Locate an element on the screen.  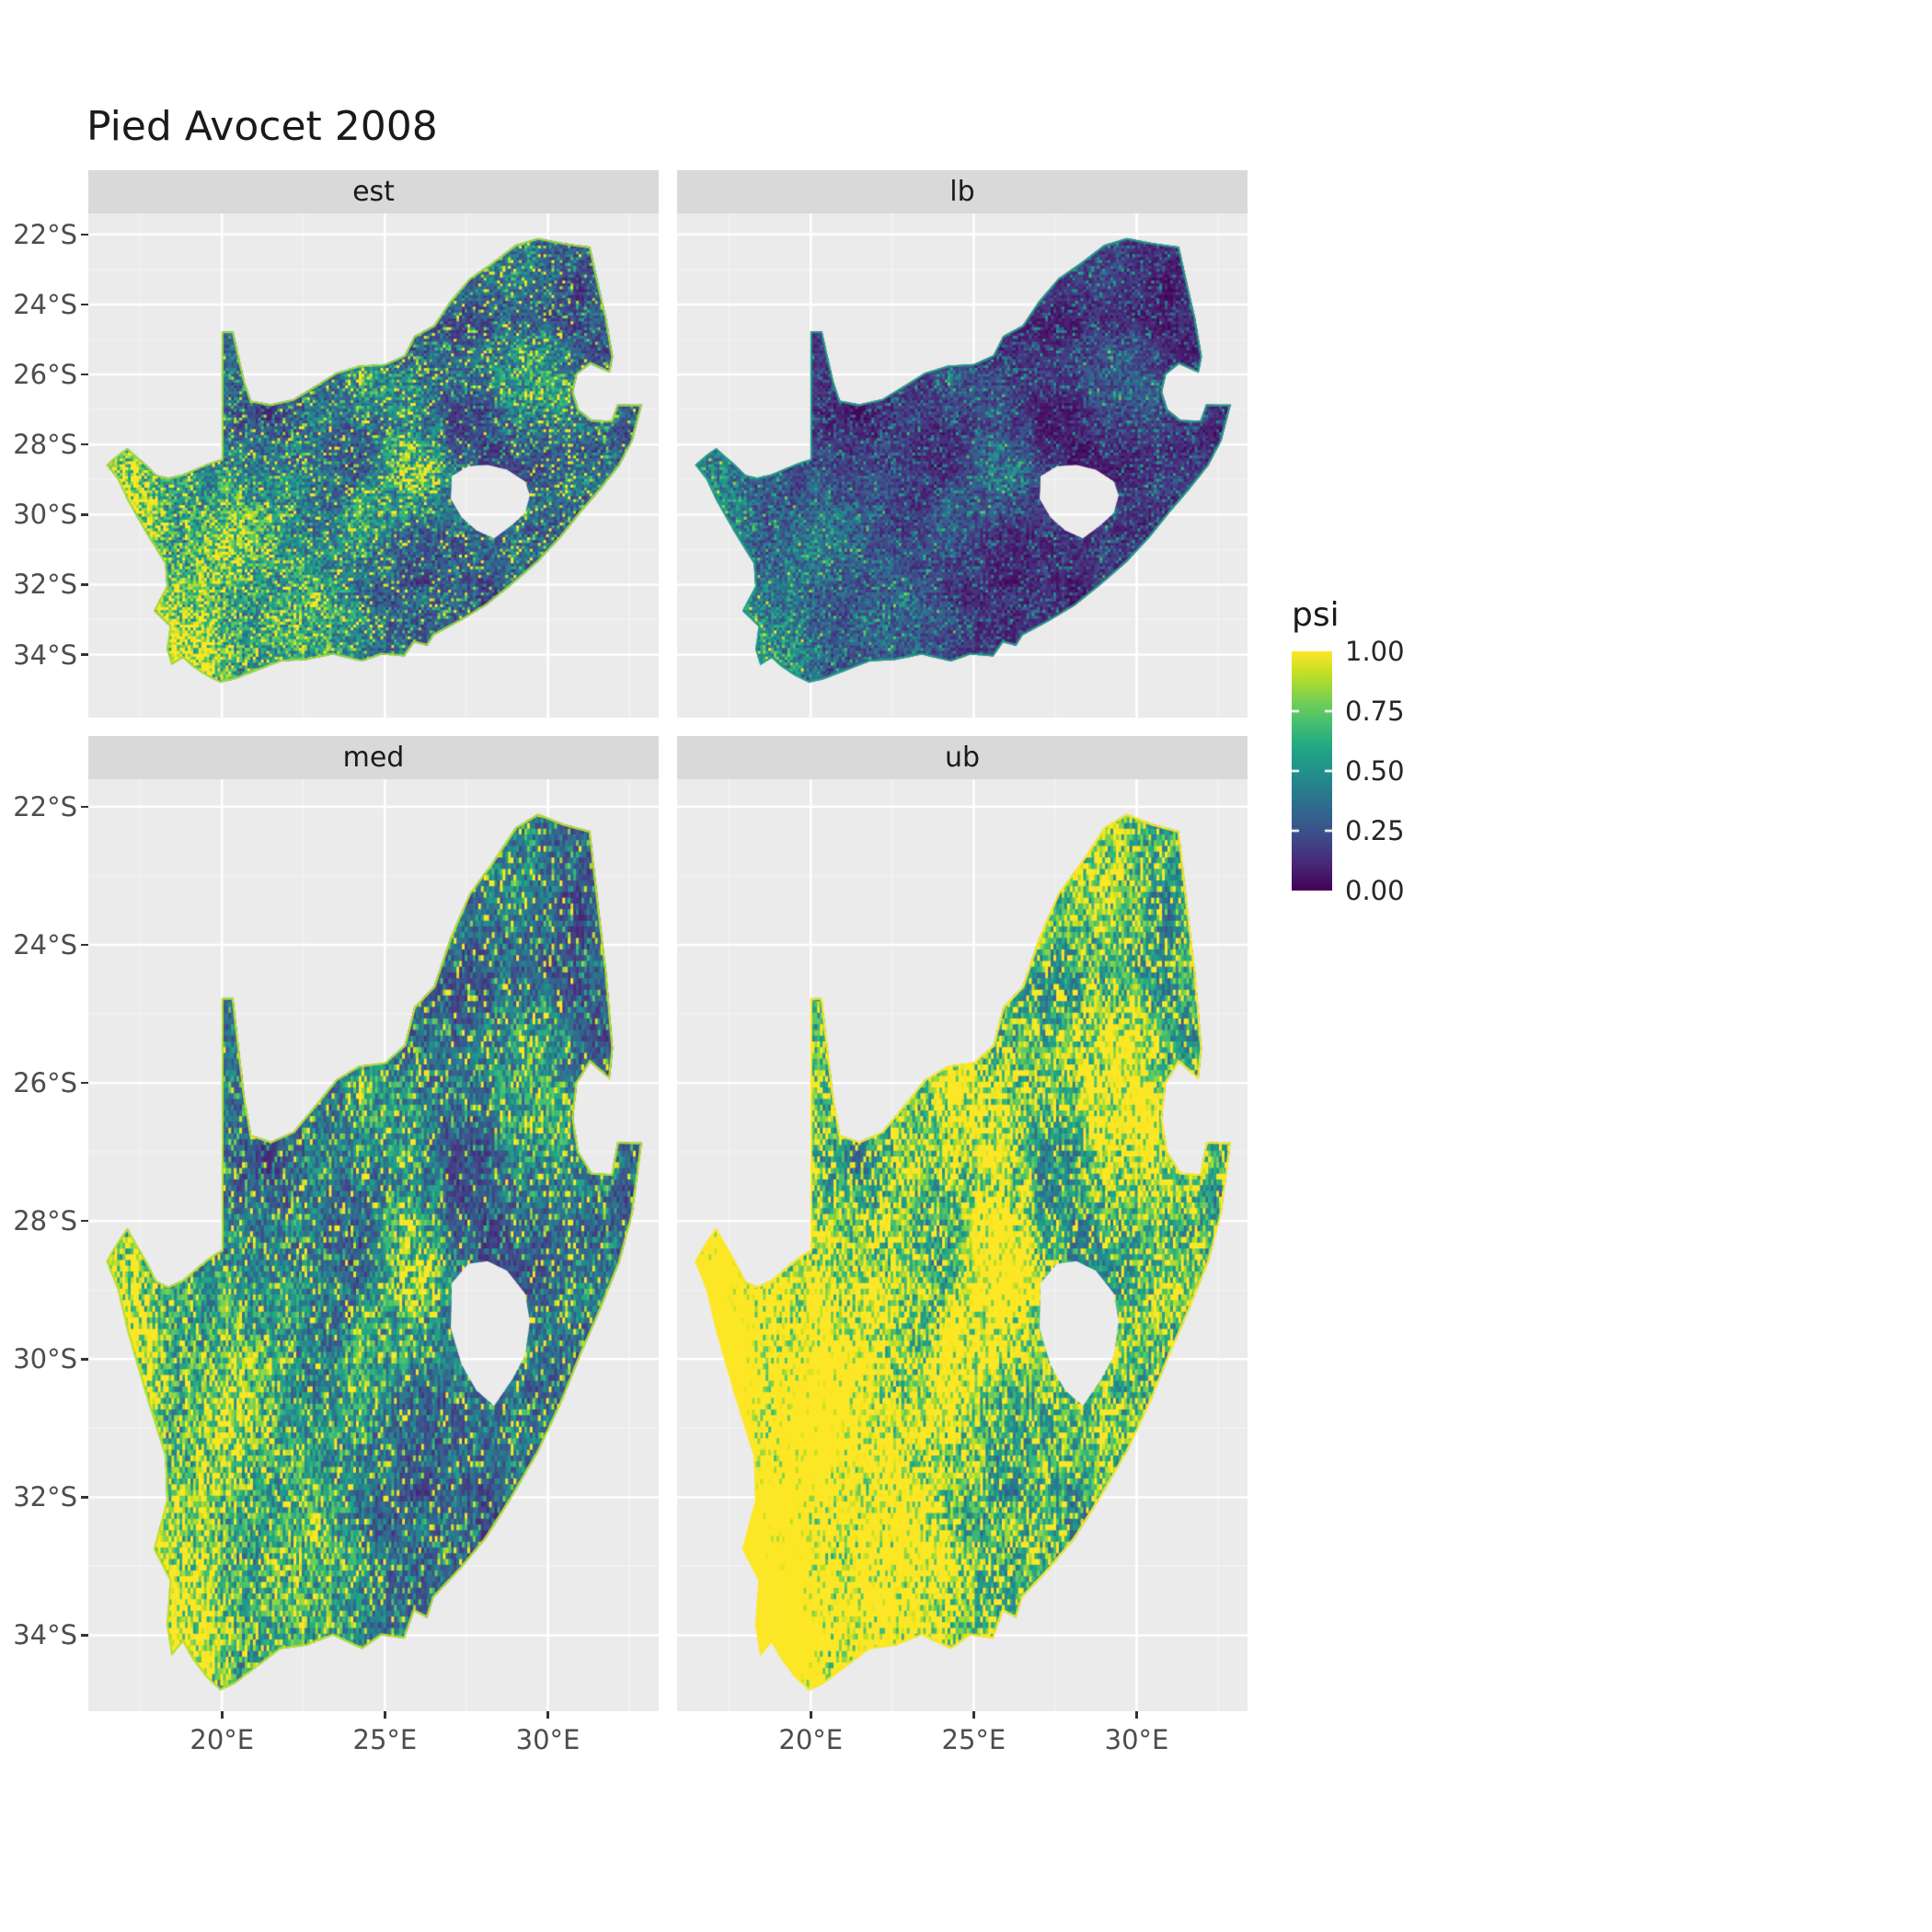
plot-title: Pied Avocet 2008 is located at coordinates (262, 126).